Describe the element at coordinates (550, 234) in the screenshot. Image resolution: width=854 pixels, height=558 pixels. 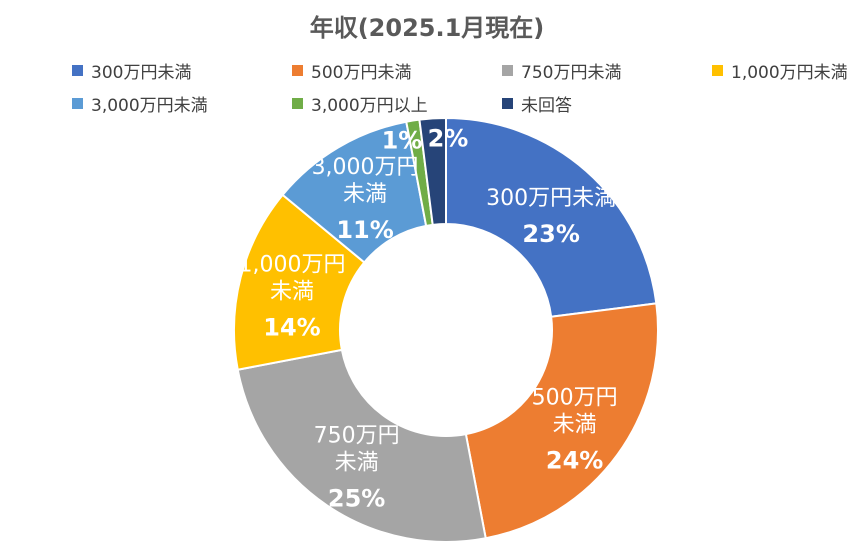
I see `slice-pct-300: 23%` at that location.